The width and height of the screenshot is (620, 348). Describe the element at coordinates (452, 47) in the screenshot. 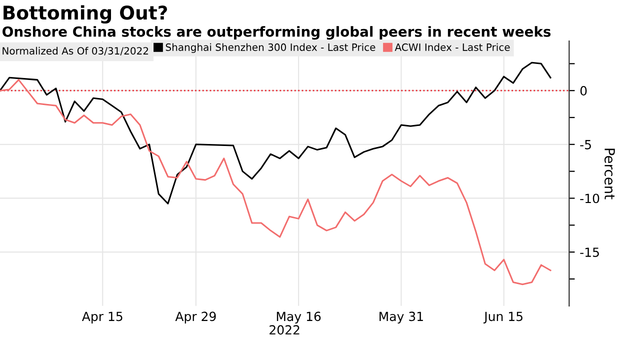

I see `legend-label: ACWI Index - Last Price` at that location.